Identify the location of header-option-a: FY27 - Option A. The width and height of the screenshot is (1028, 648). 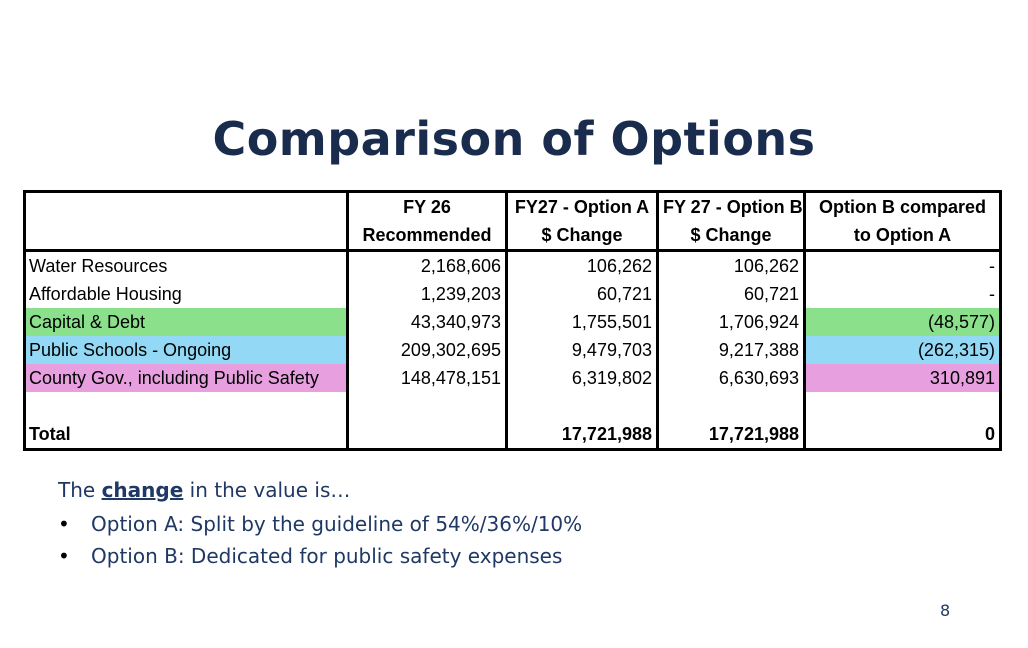
(582, 205).